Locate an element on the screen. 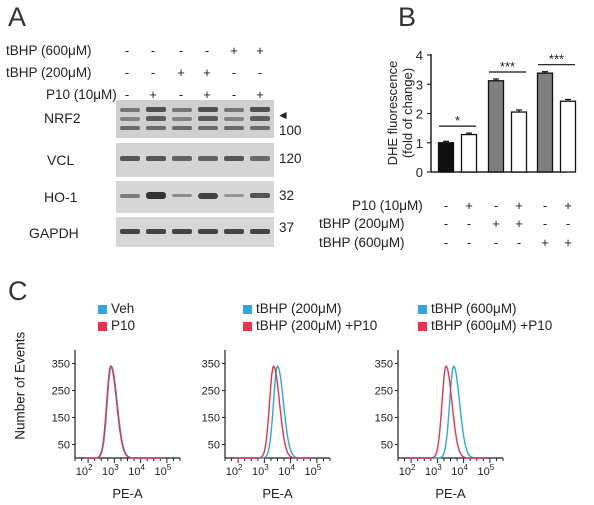 Image resolution: width=594 pixels, height=505 pixels. legend-swatch-tbhp200-p10 is located at coordinates (247, 326).